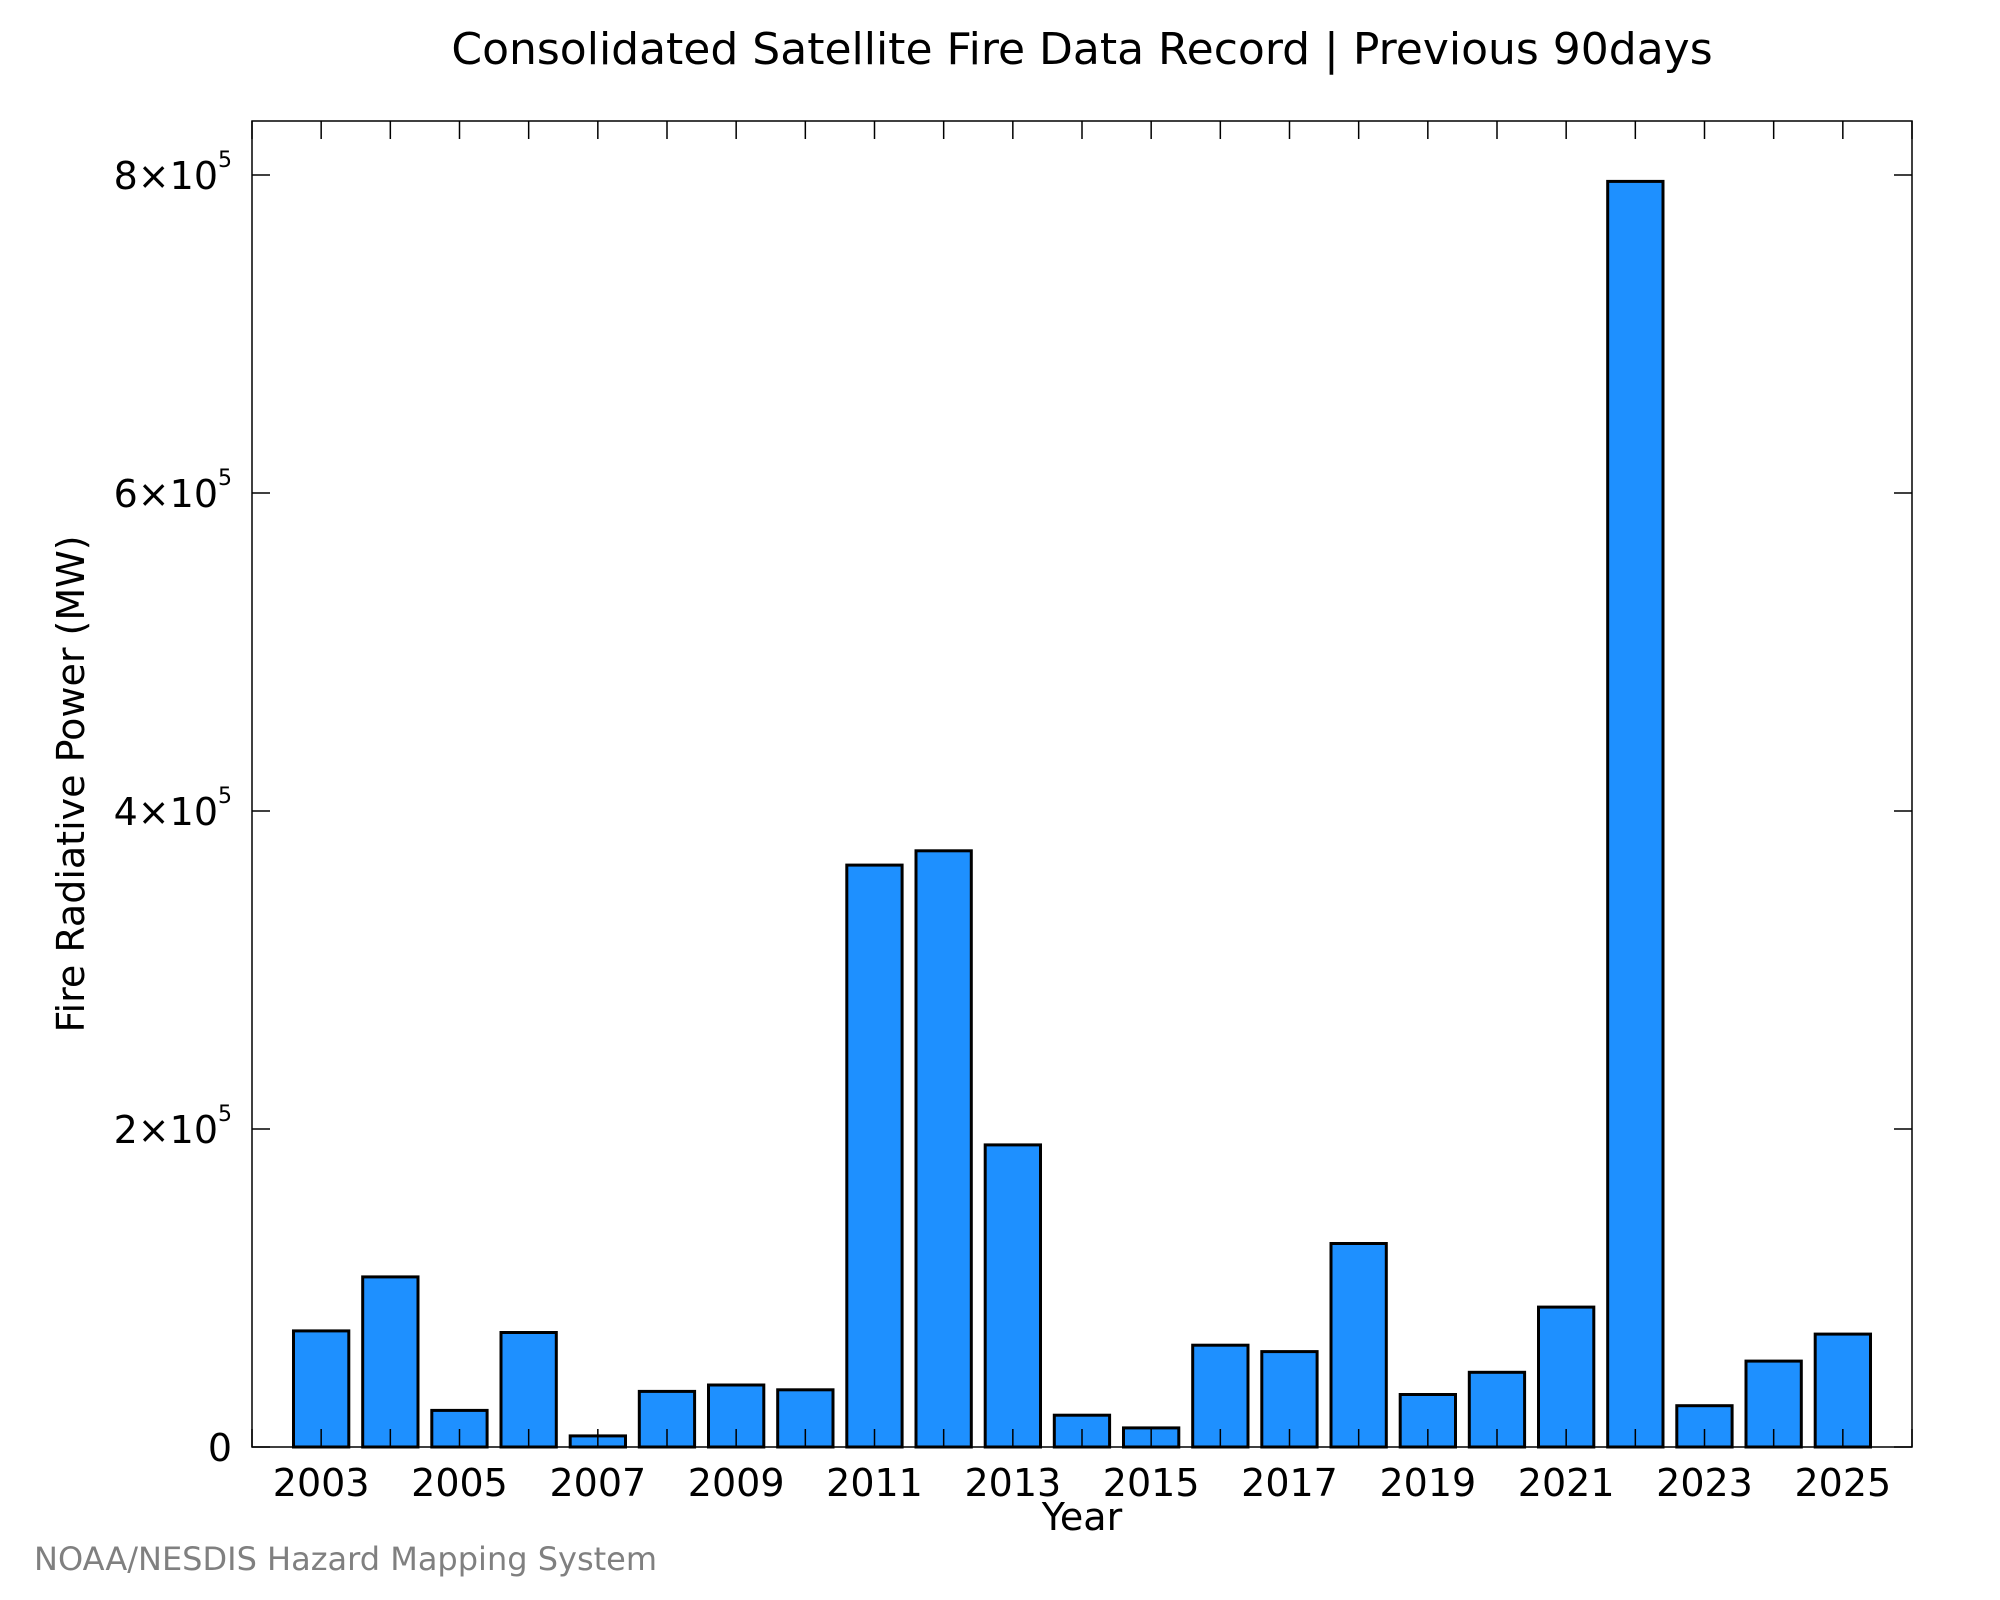 The width and height of the screenshot is (2000, 1600). I want to click on x-tick-label-2013: 2013, so click(1012, 1483).